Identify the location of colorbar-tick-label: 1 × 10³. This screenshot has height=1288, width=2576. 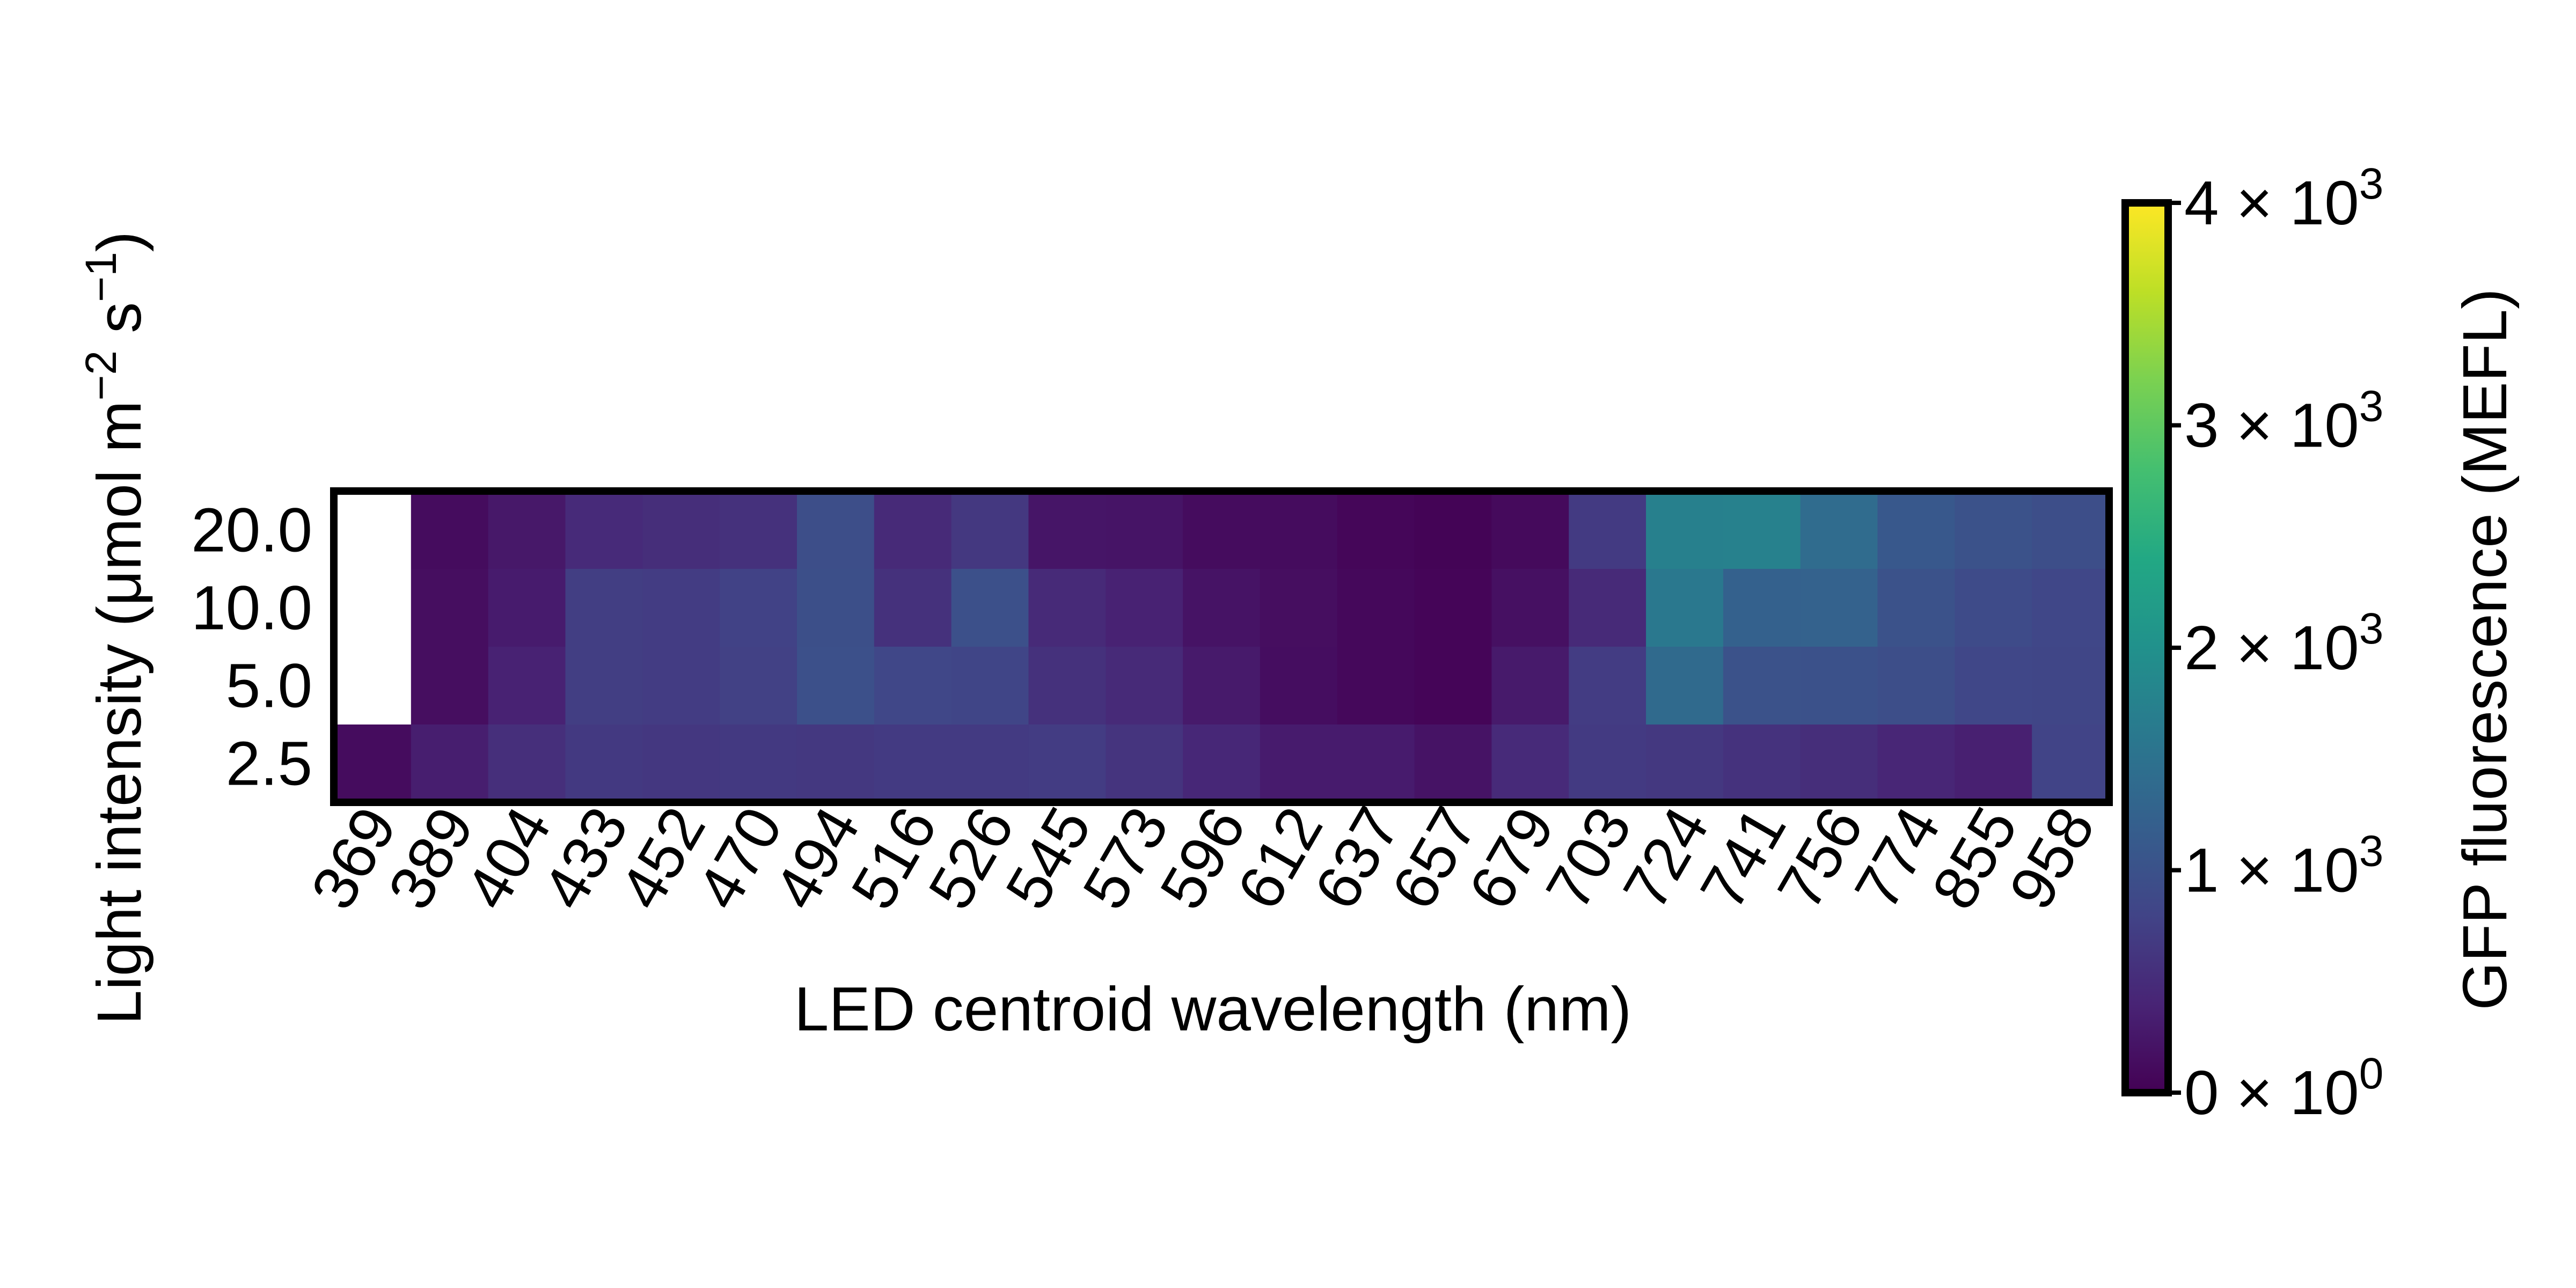
(2283, 866).